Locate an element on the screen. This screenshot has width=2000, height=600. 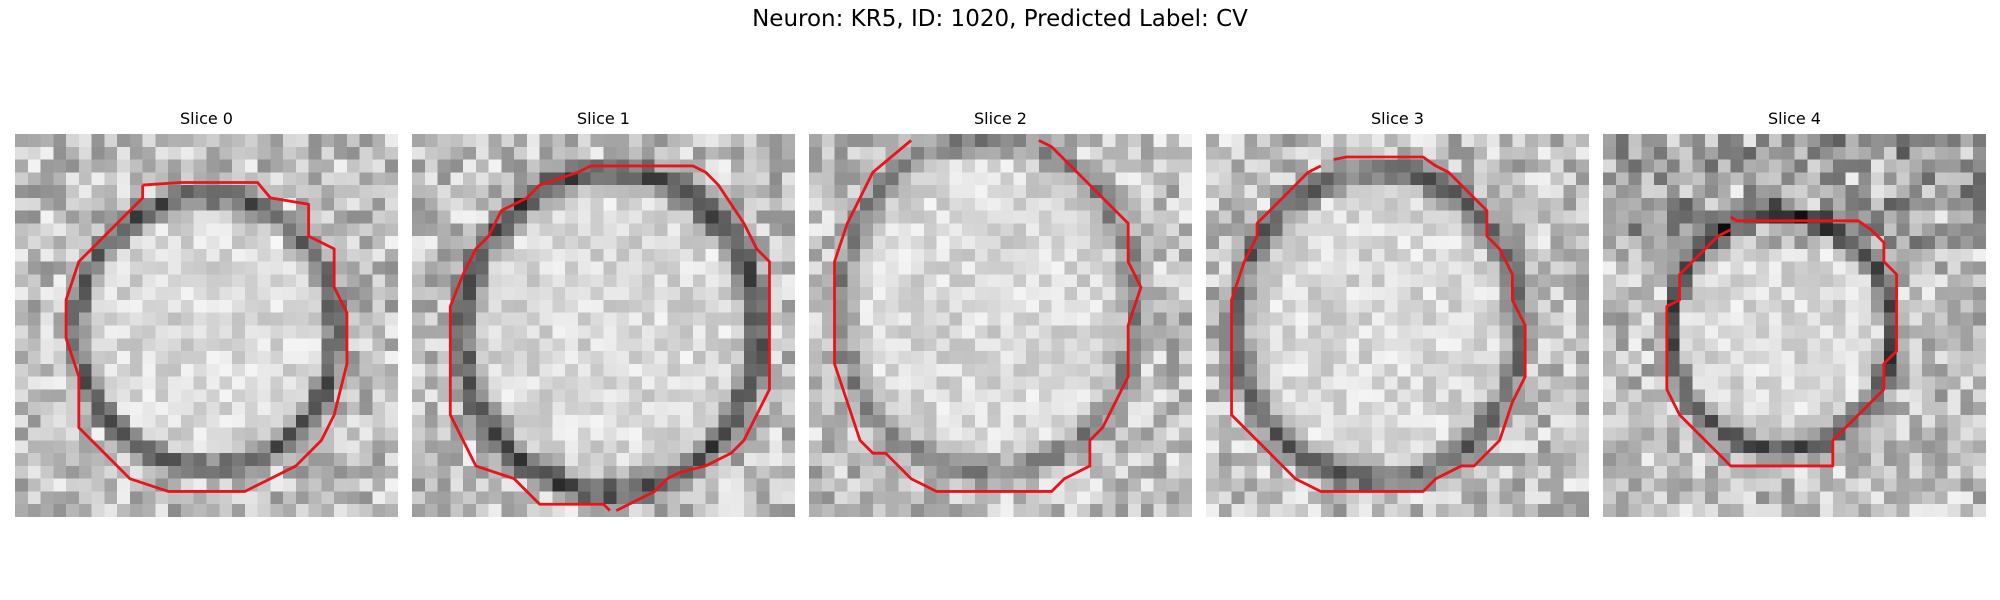
slice-title: Slice 0 is located at coordinates (206, 118).